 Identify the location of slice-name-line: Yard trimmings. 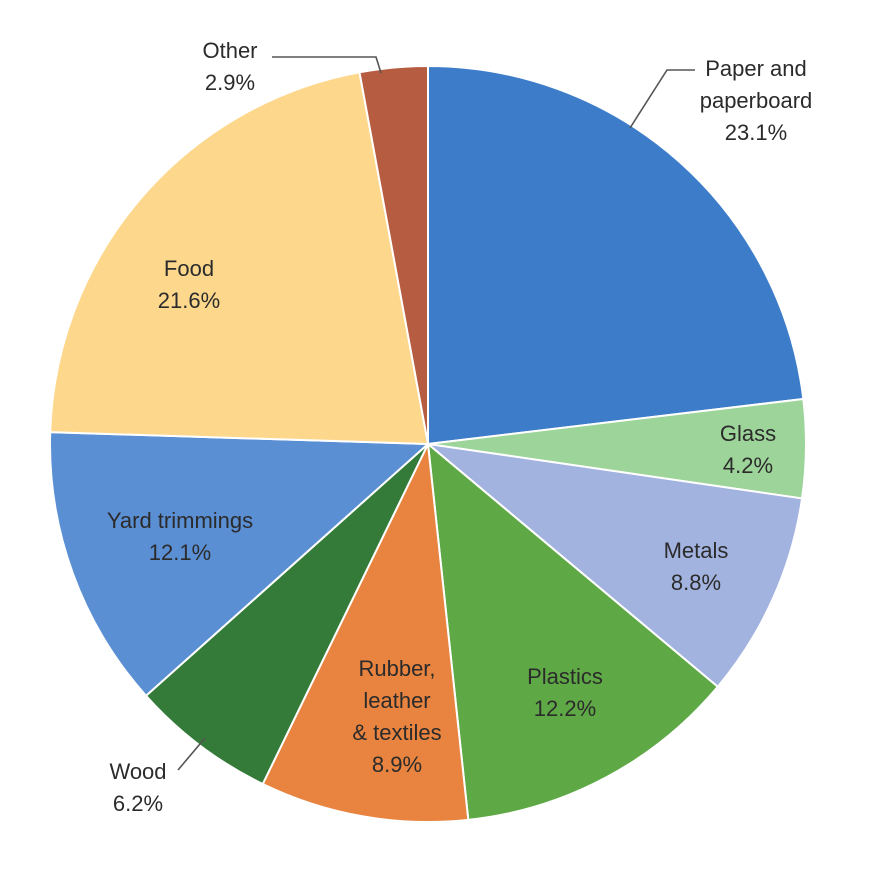
(180, 520).